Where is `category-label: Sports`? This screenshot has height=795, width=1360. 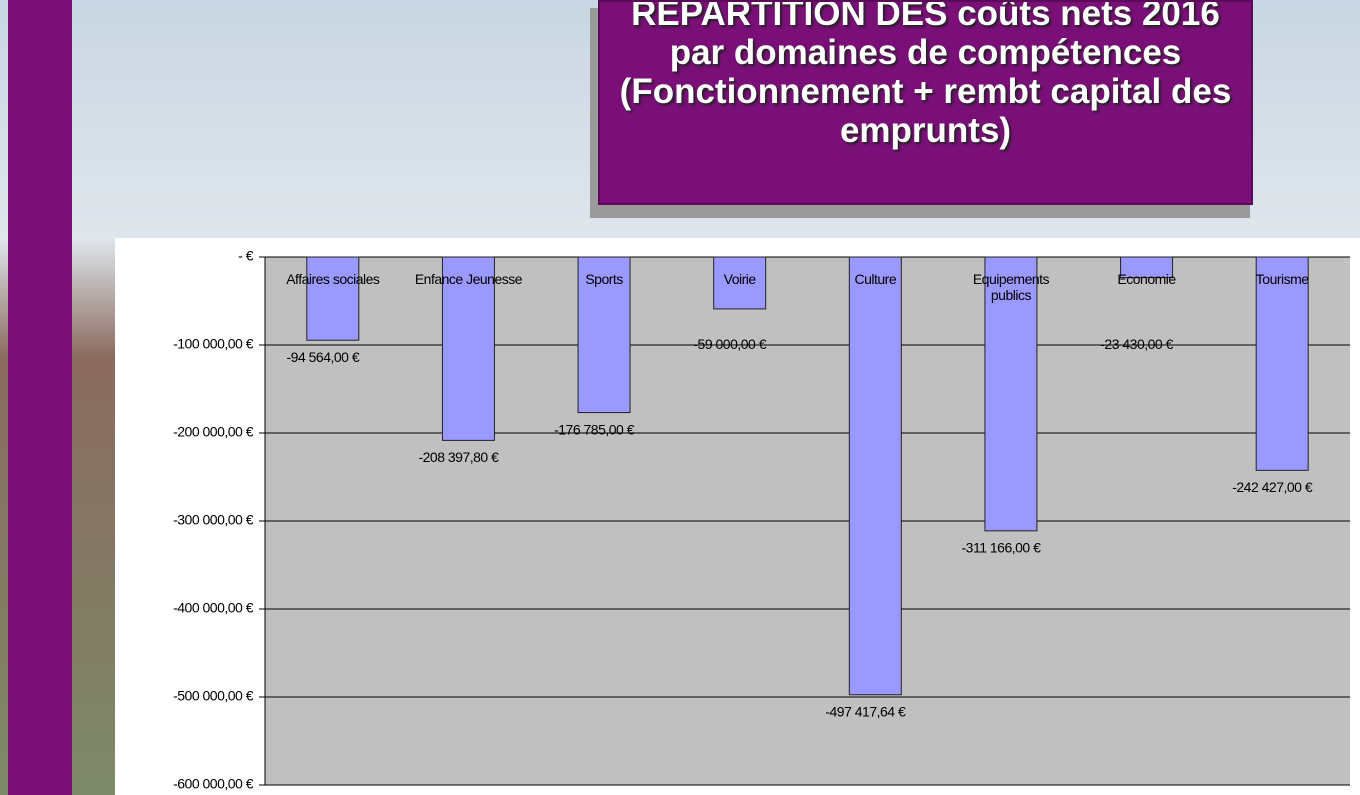 category-label: Sports is located at coordinates (604, 279).